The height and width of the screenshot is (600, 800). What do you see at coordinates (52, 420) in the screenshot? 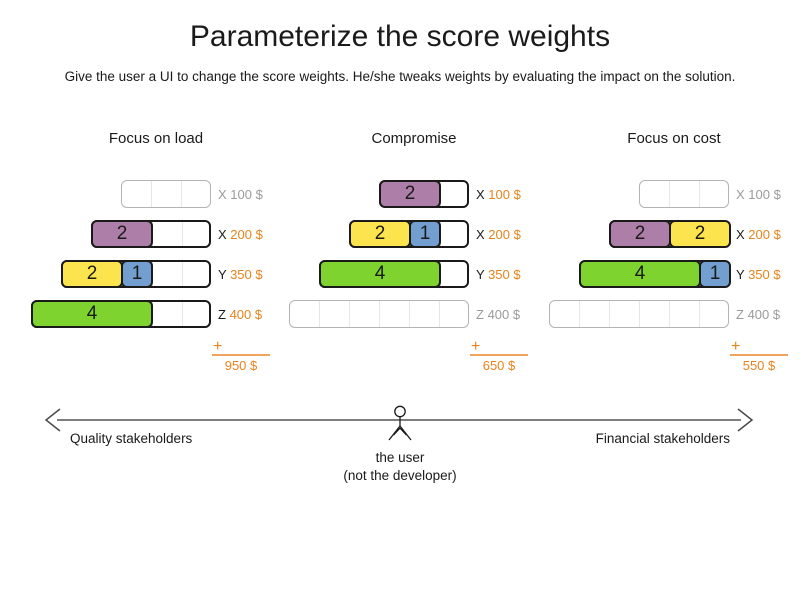
I see `left-arrowhead-icon` at bounding box center [52, 420].